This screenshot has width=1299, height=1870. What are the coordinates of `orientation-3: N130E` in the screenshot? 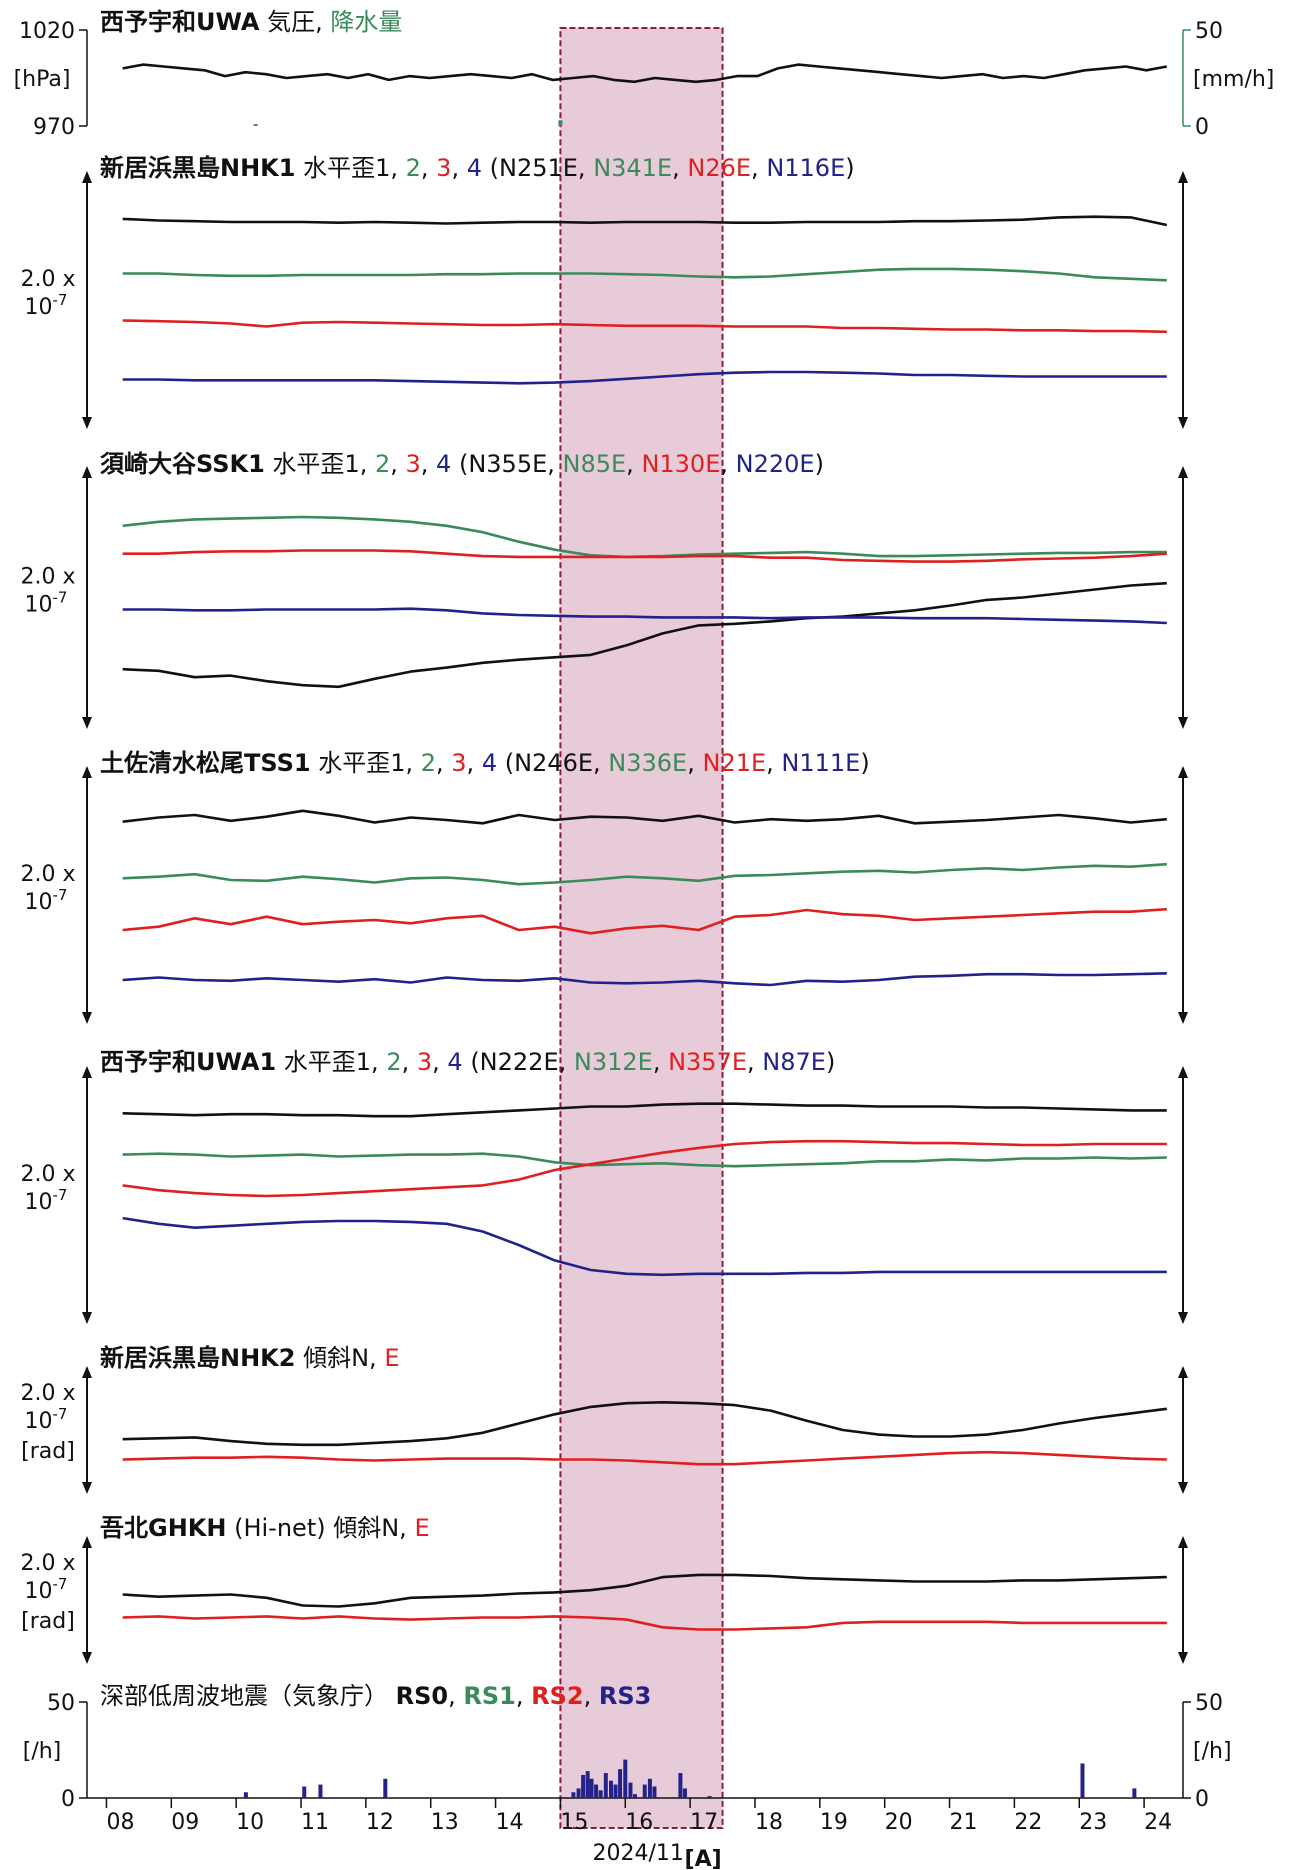 It's located at (680, 464).